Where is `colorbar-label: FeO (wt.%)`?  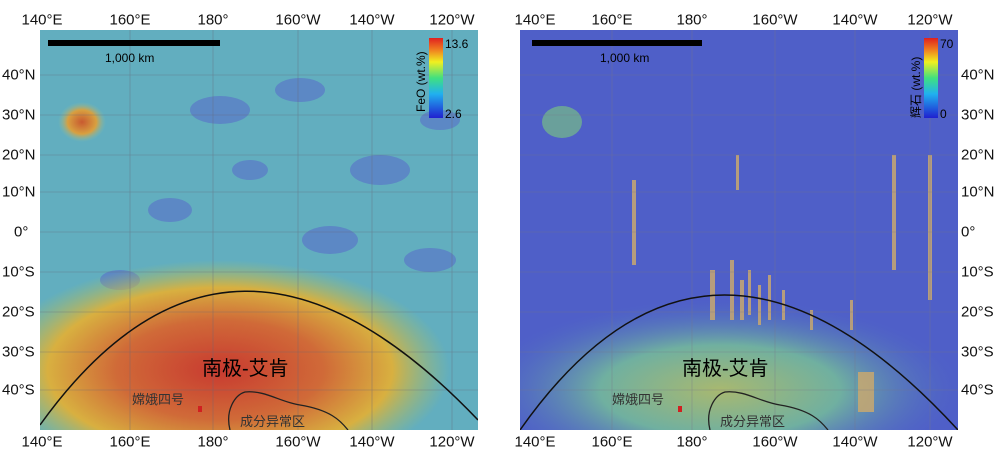
colorbar-label: FeO (wt.%) is located at coordinates (421, 81).